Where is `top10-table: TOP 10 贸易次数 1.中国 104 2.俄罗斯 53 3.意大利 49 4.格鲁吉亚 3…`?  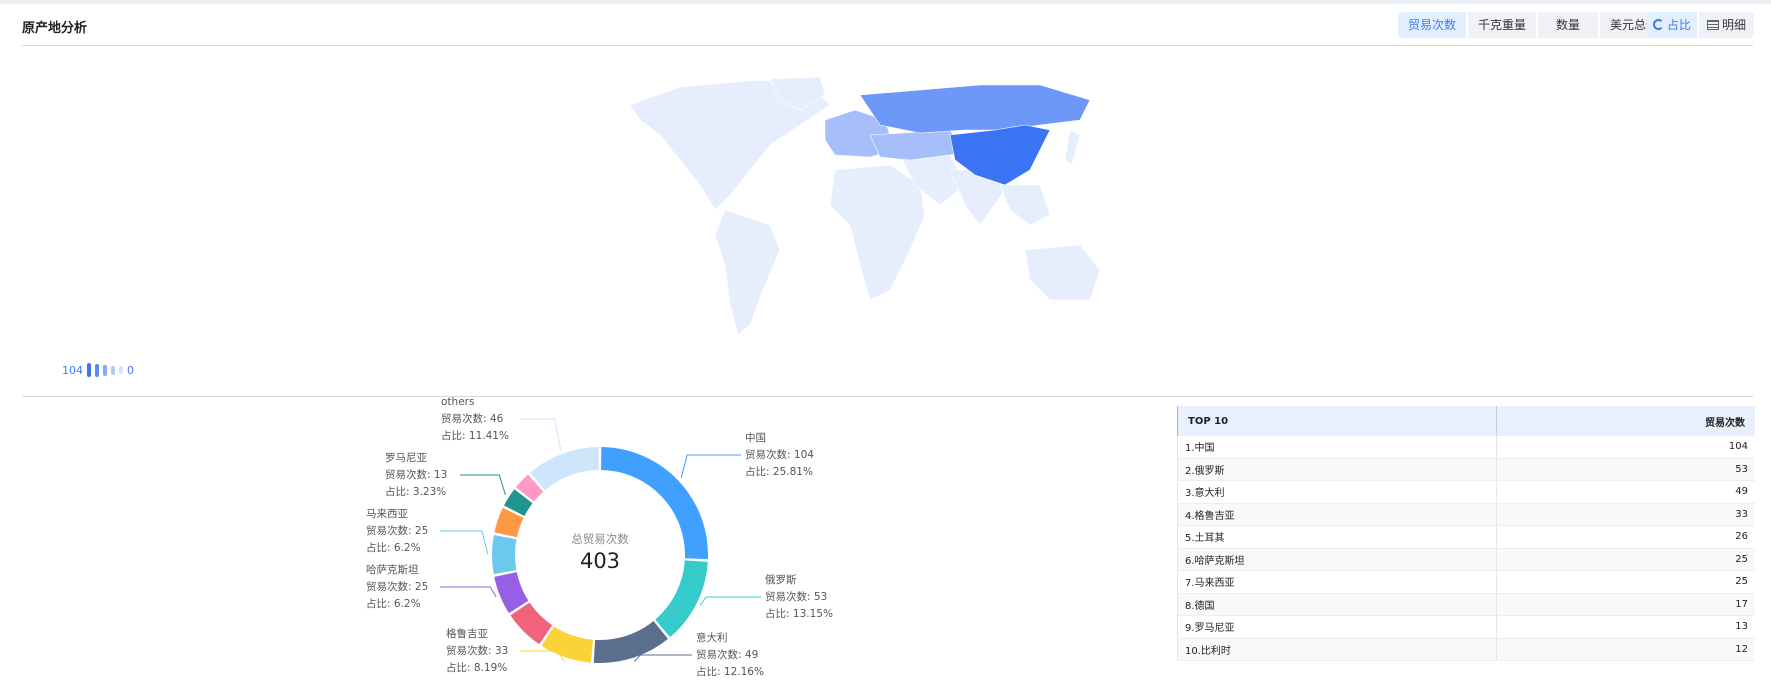 top10-table: TOP 10 贸易次数 1.中国 104 2.俄罗斯 53 3.意大利 49 4.格鲁吉亚 3… is located at coordinates (1466, 533).